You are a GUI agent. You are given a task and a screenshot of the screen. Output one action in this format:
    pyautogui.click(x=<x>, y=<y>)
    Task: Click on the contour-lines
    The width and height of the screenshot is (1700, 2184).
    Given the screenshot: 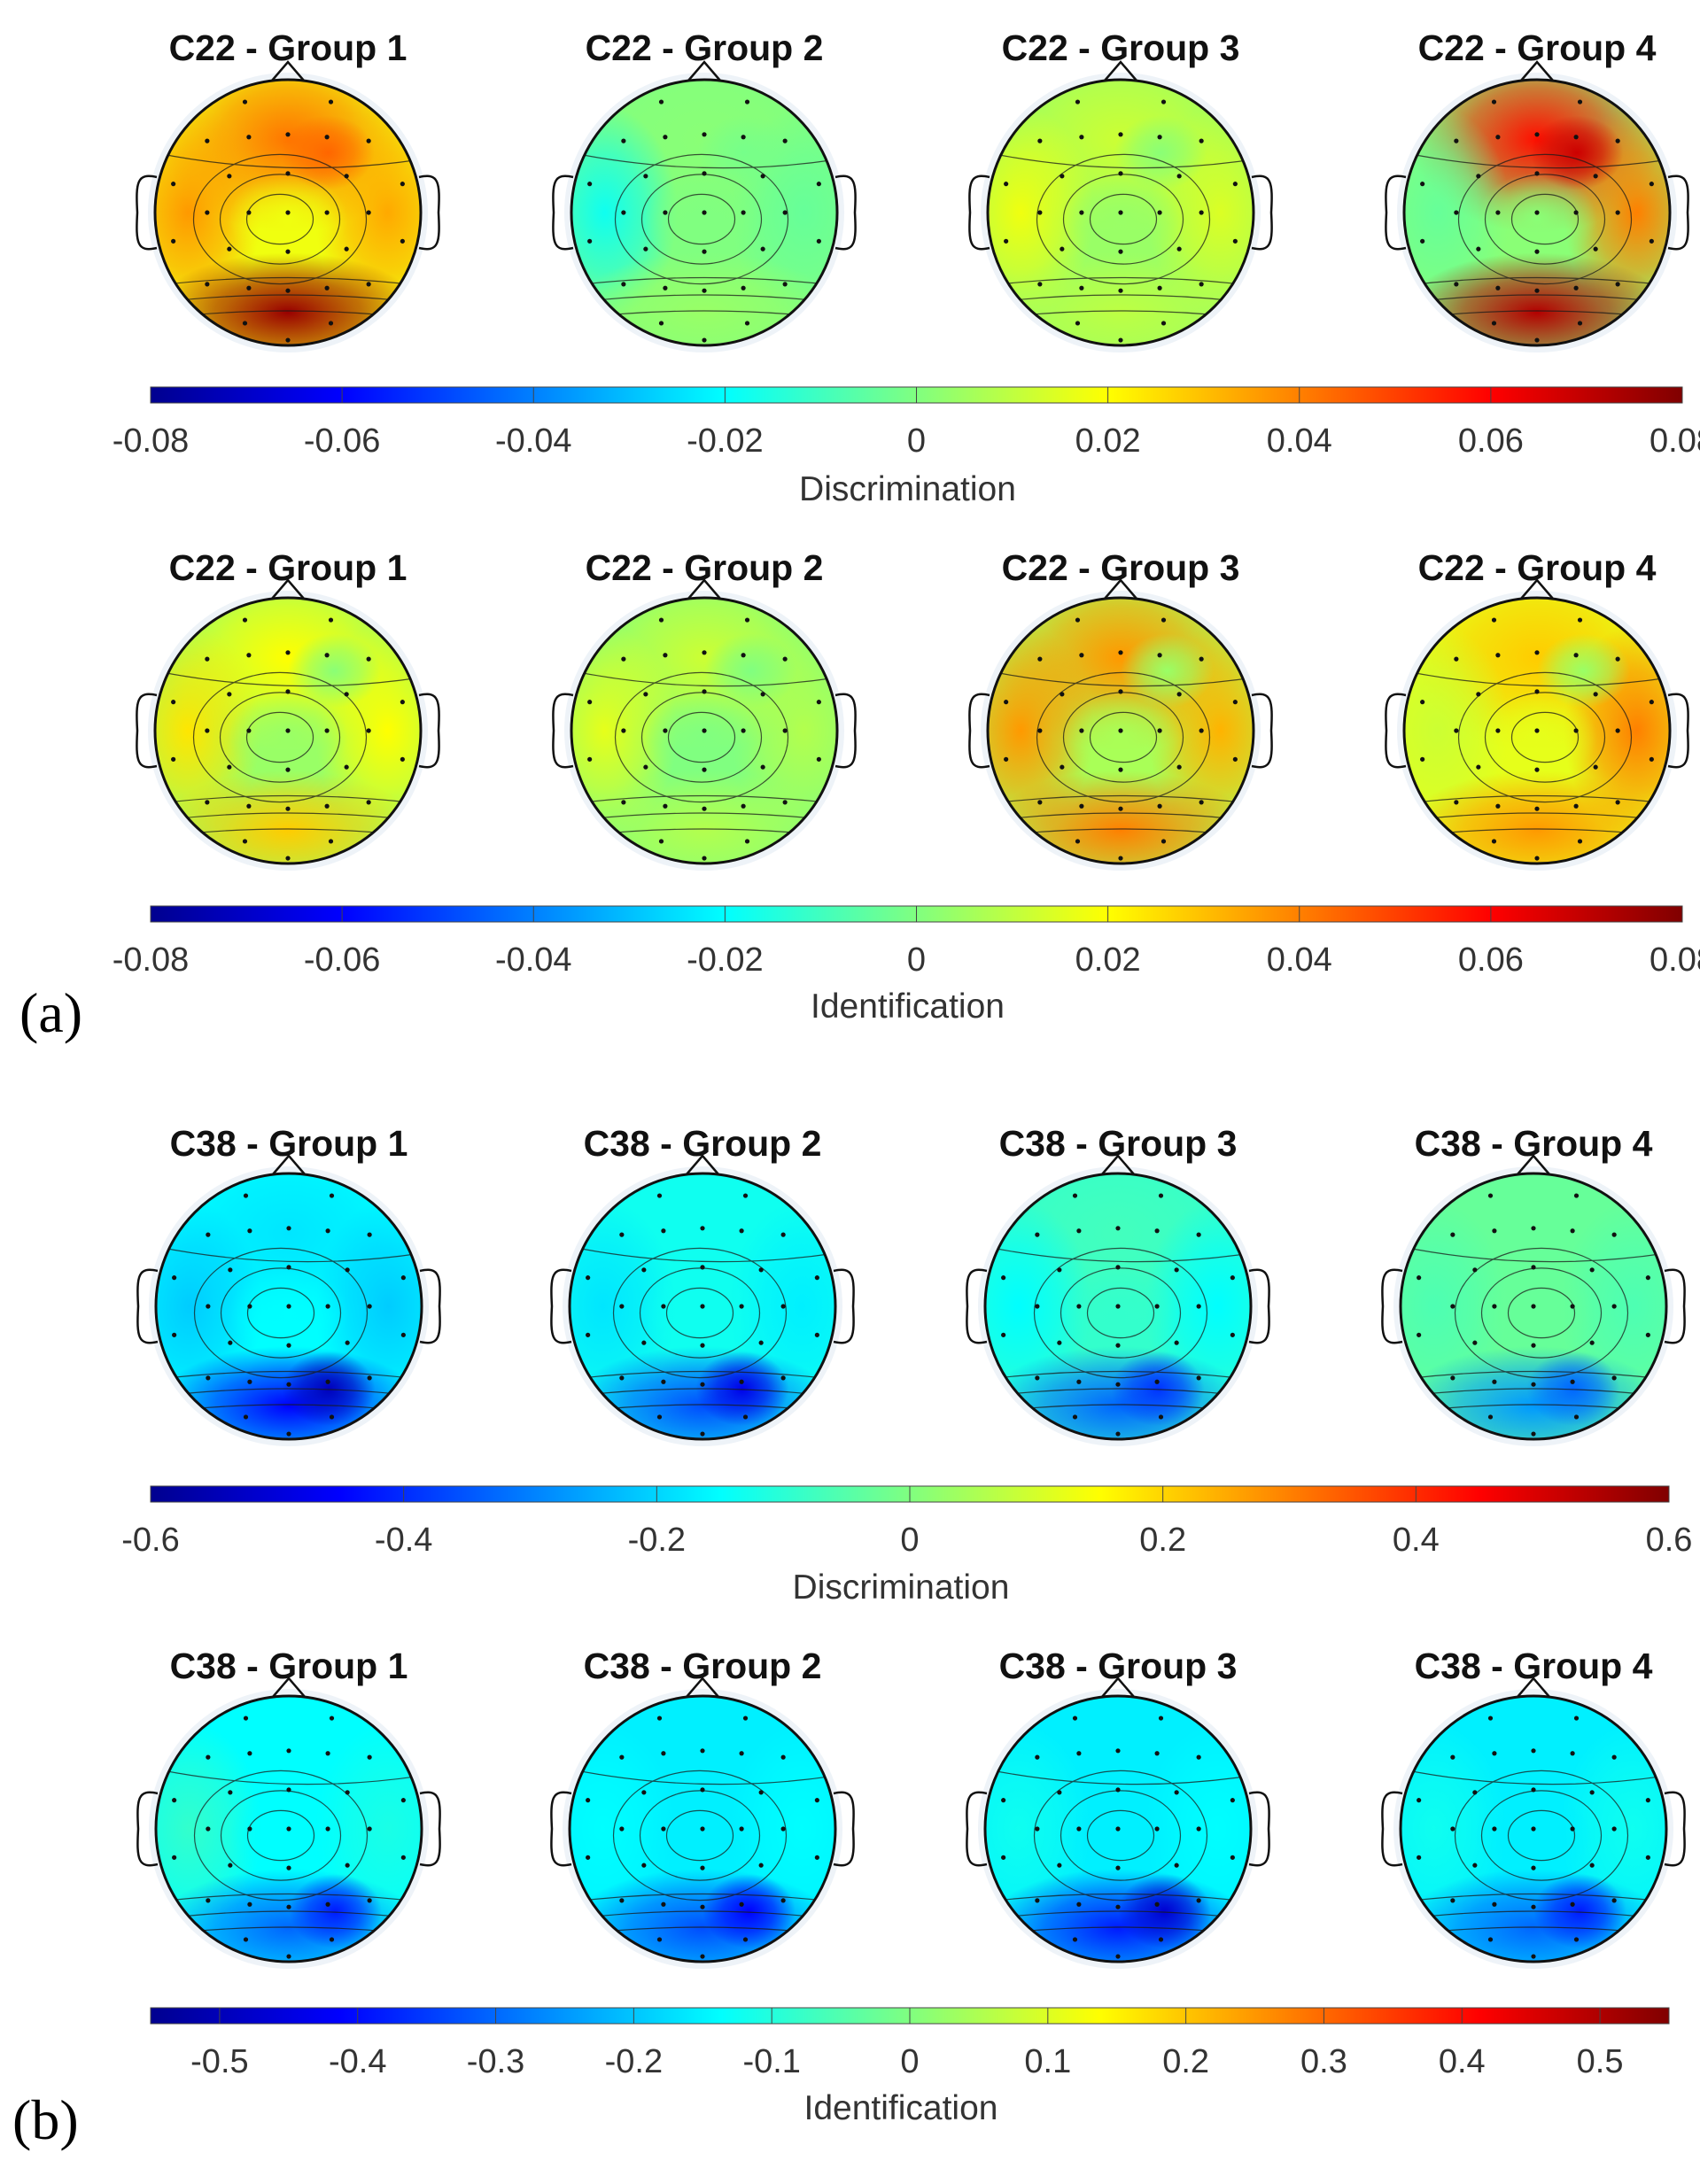 What is the action you would take?
    pyautogui.click(x=1121, y=235)
    